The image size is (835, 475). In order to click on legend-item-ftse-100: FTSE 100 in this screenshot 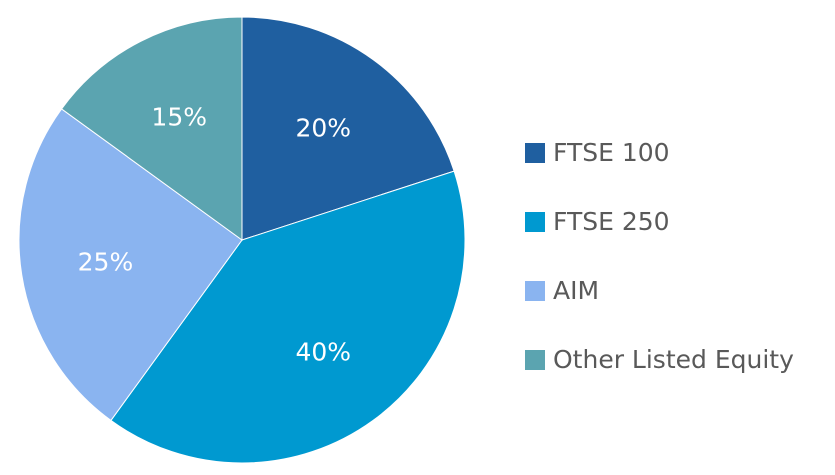, I will do `click(659, 152)`.